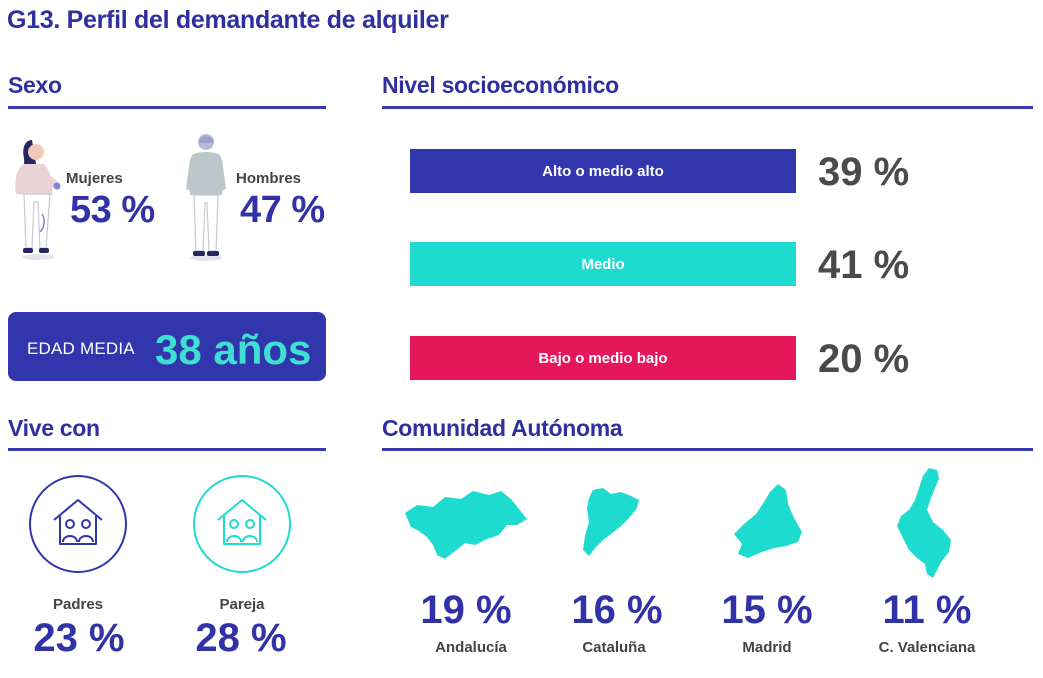 The height and width of the screenshot is (678, 1043). What do you see at coordinates (241, 638) in the screenshot?
I see `pareja-value: 28 %` at bounding box center [241, 638].